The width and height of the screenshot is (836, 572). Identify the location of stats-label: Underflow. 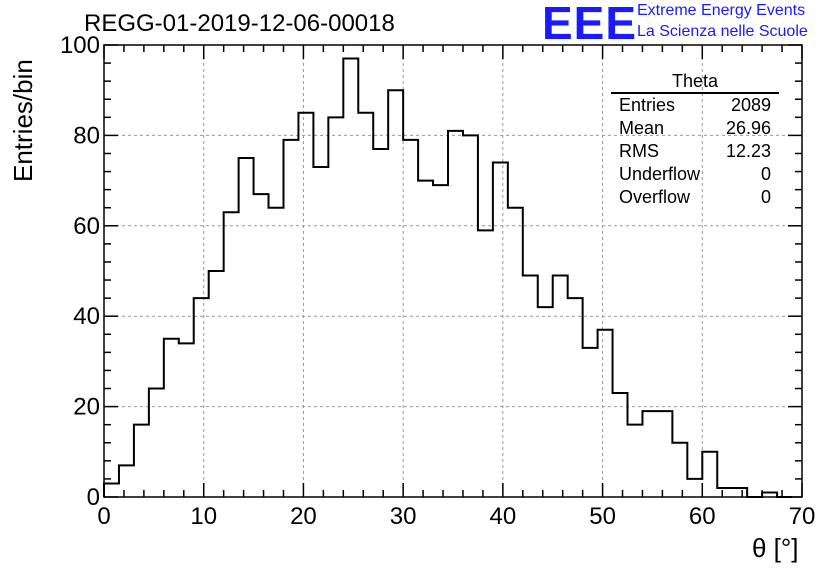
(660, 174).